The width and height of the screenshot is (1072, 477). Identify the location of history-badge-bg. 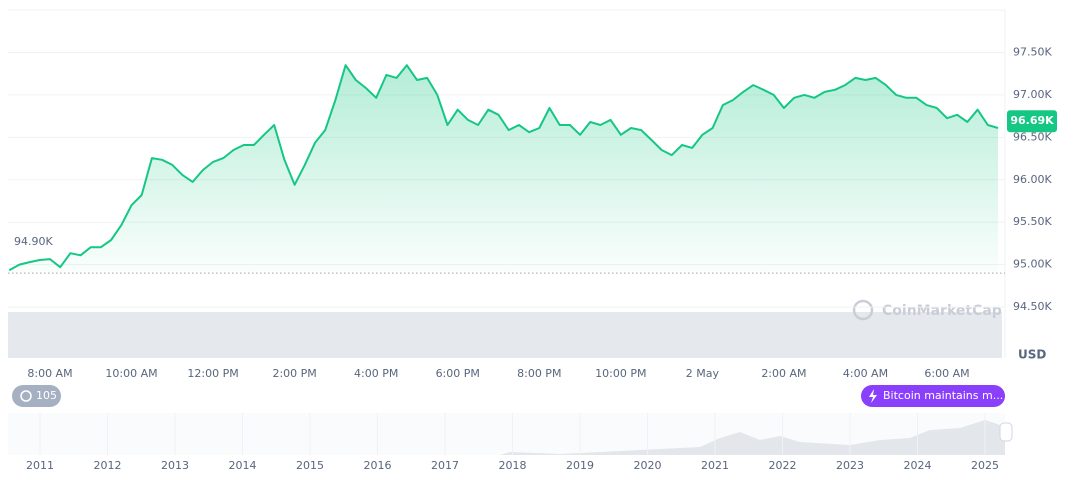
(36, 396).